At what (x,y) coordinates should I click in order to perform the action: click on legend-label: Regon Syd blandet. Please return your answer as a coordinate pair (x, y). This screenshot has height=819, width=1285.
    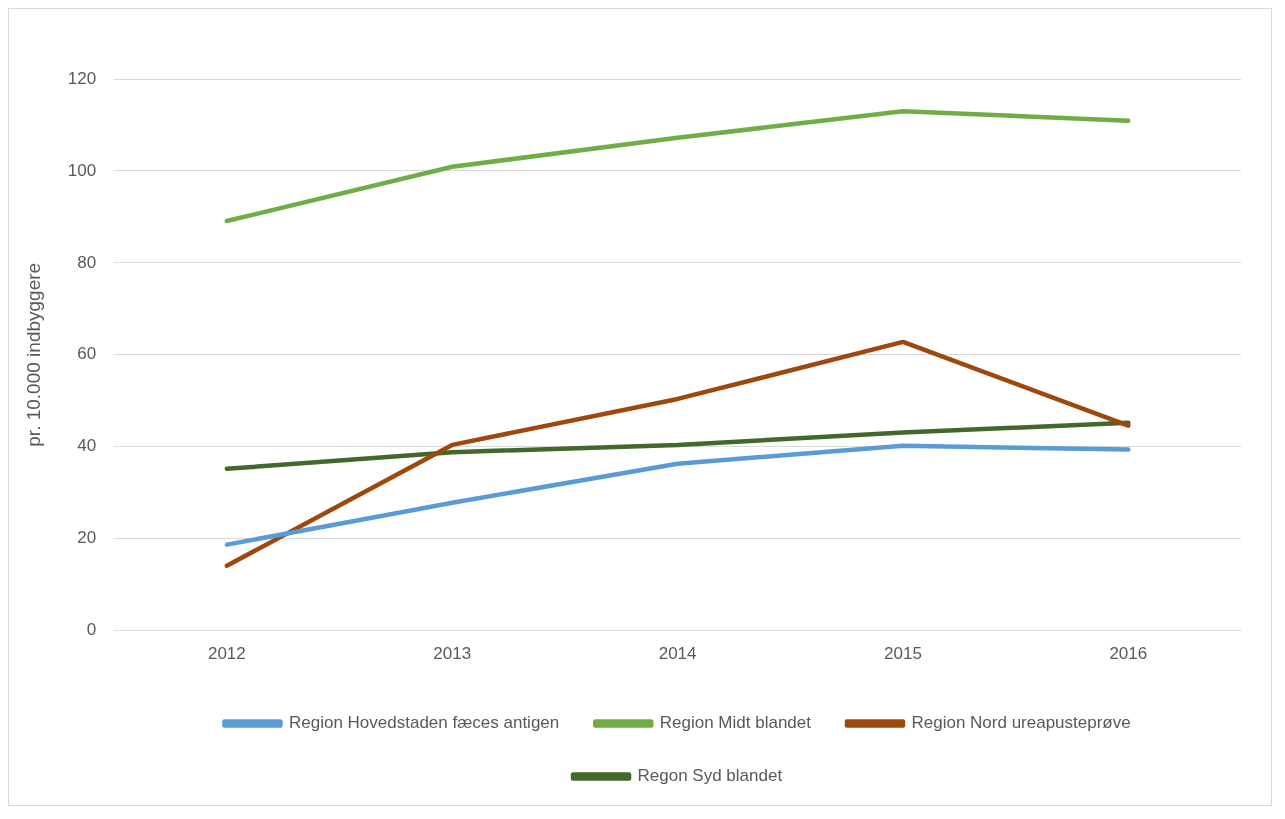
    Looking at the image, I should click on (710, 776).